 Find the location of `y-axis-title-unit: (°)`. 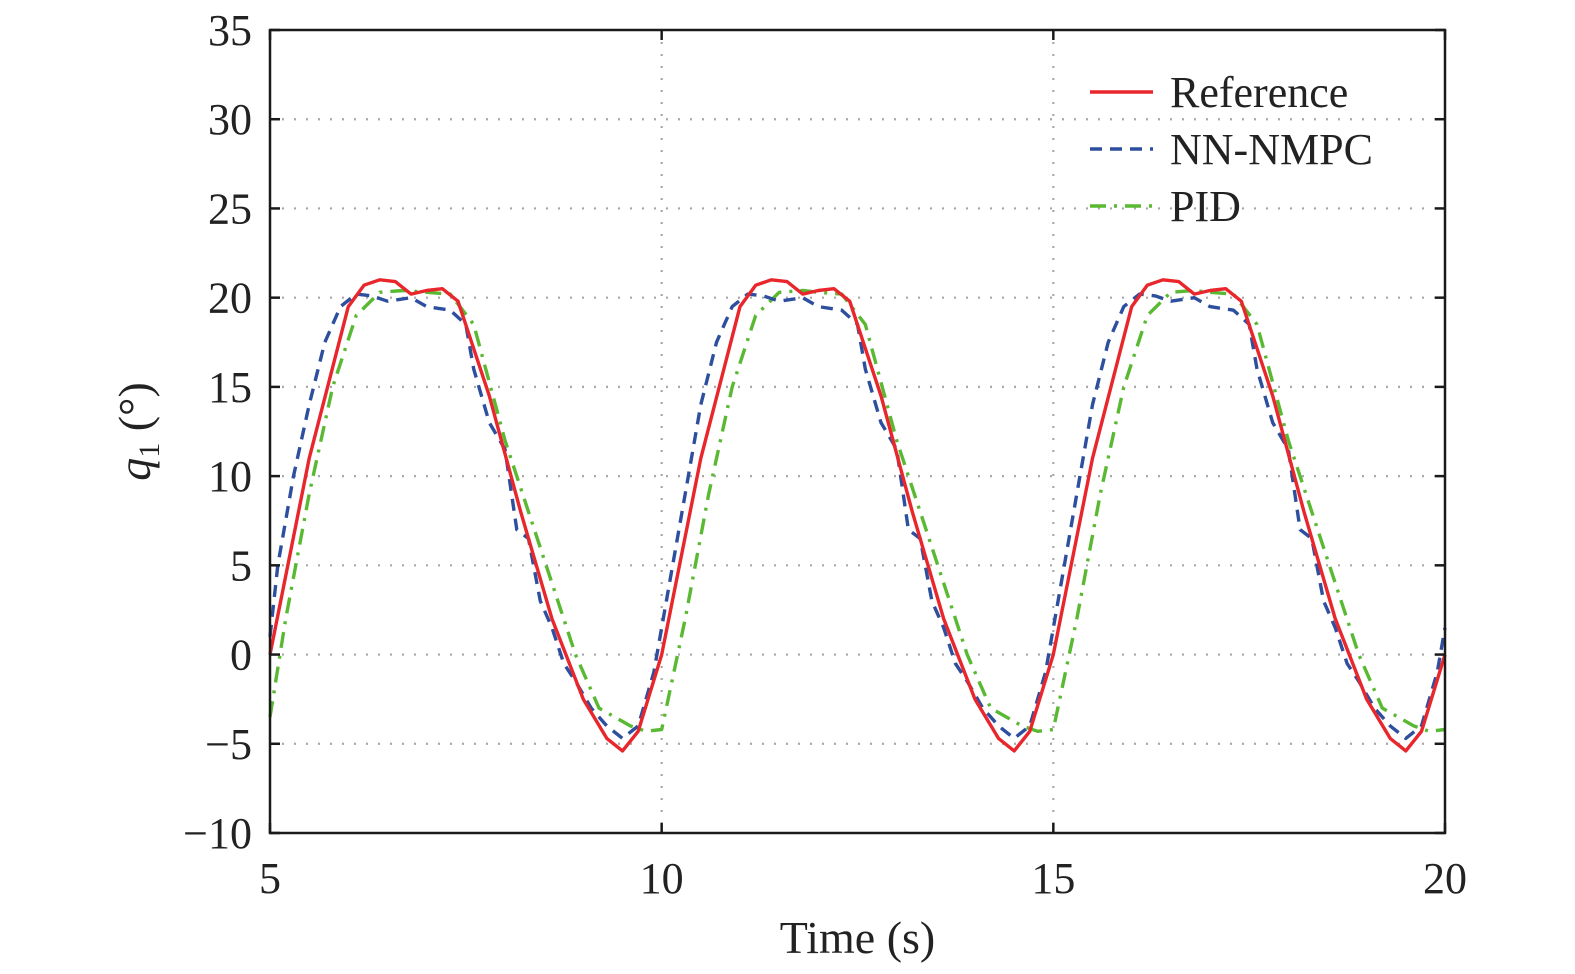

y-axis-title-unit: (°) is located at coordinates (134, 412).